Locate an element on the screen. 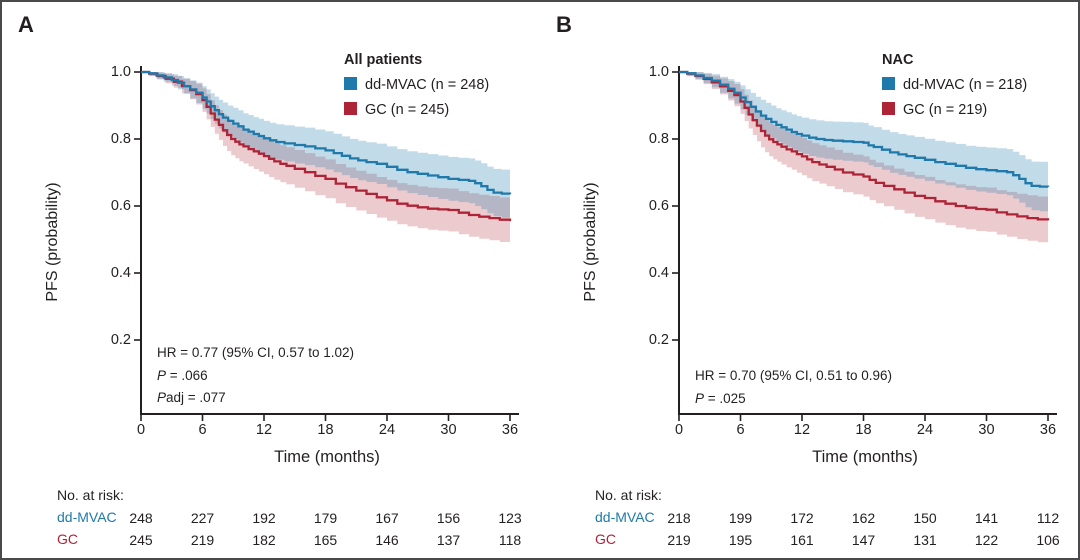 Image resolution: width=1080 pixels, height=560 pixels. legend-item-gc: GC (n = 245) is located at coordinates (416, 110).